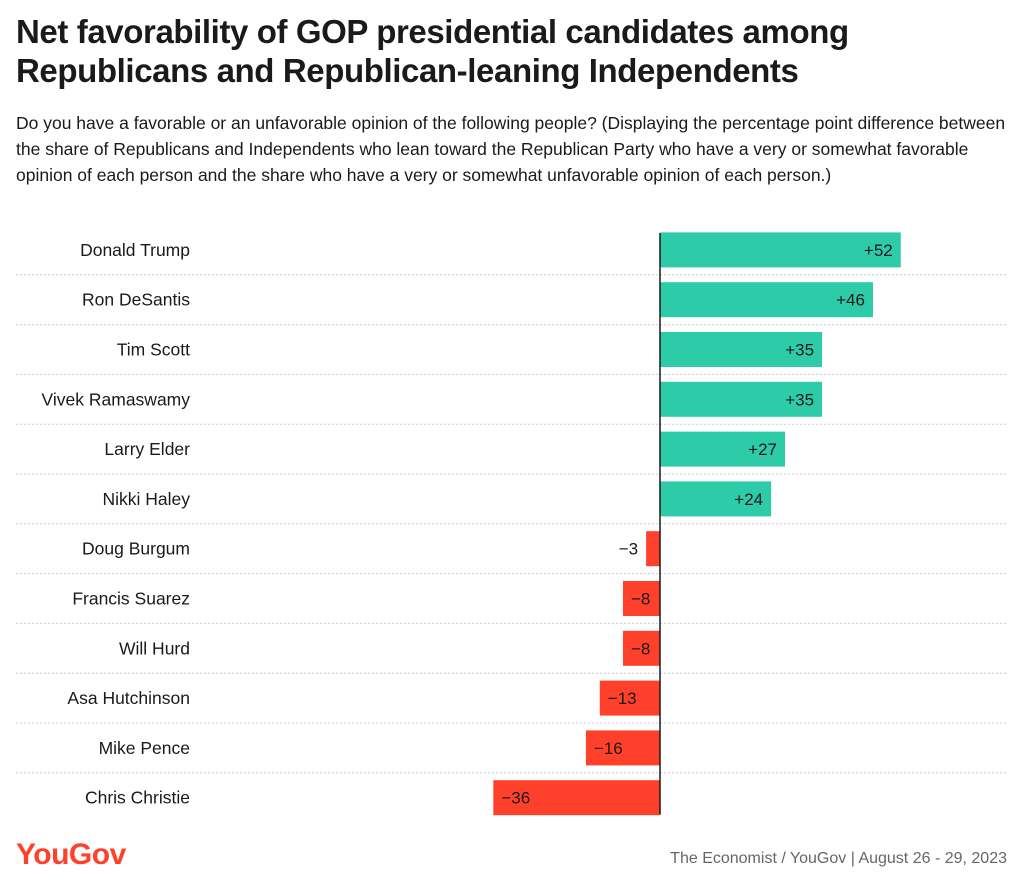 This screenshot has width=1024, height=891. What do you see at coordinates (154, 648) in the screenshot?
I see `category-label: Will Hurd` at bounding box center [154, 648].